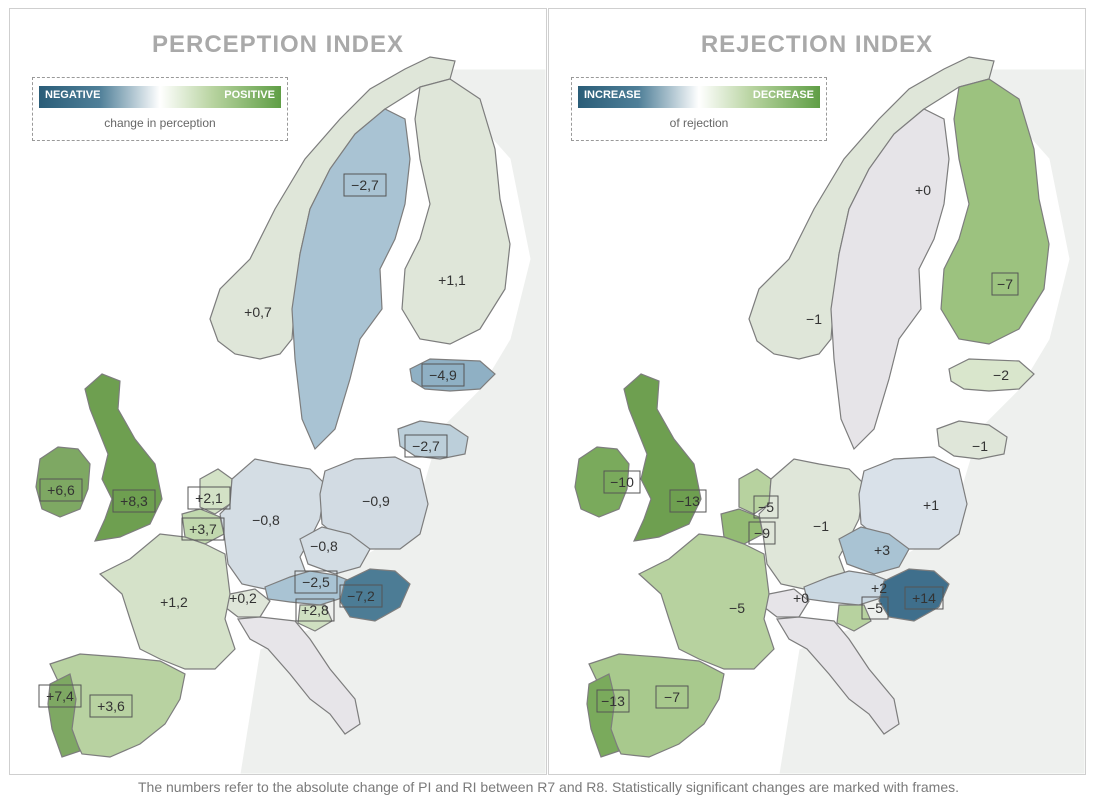 This screenshot has width=1097, height=809. Describe the element at coordinates (980, 446) in the screenshot. I see `value-lithuania: −1` at that location.